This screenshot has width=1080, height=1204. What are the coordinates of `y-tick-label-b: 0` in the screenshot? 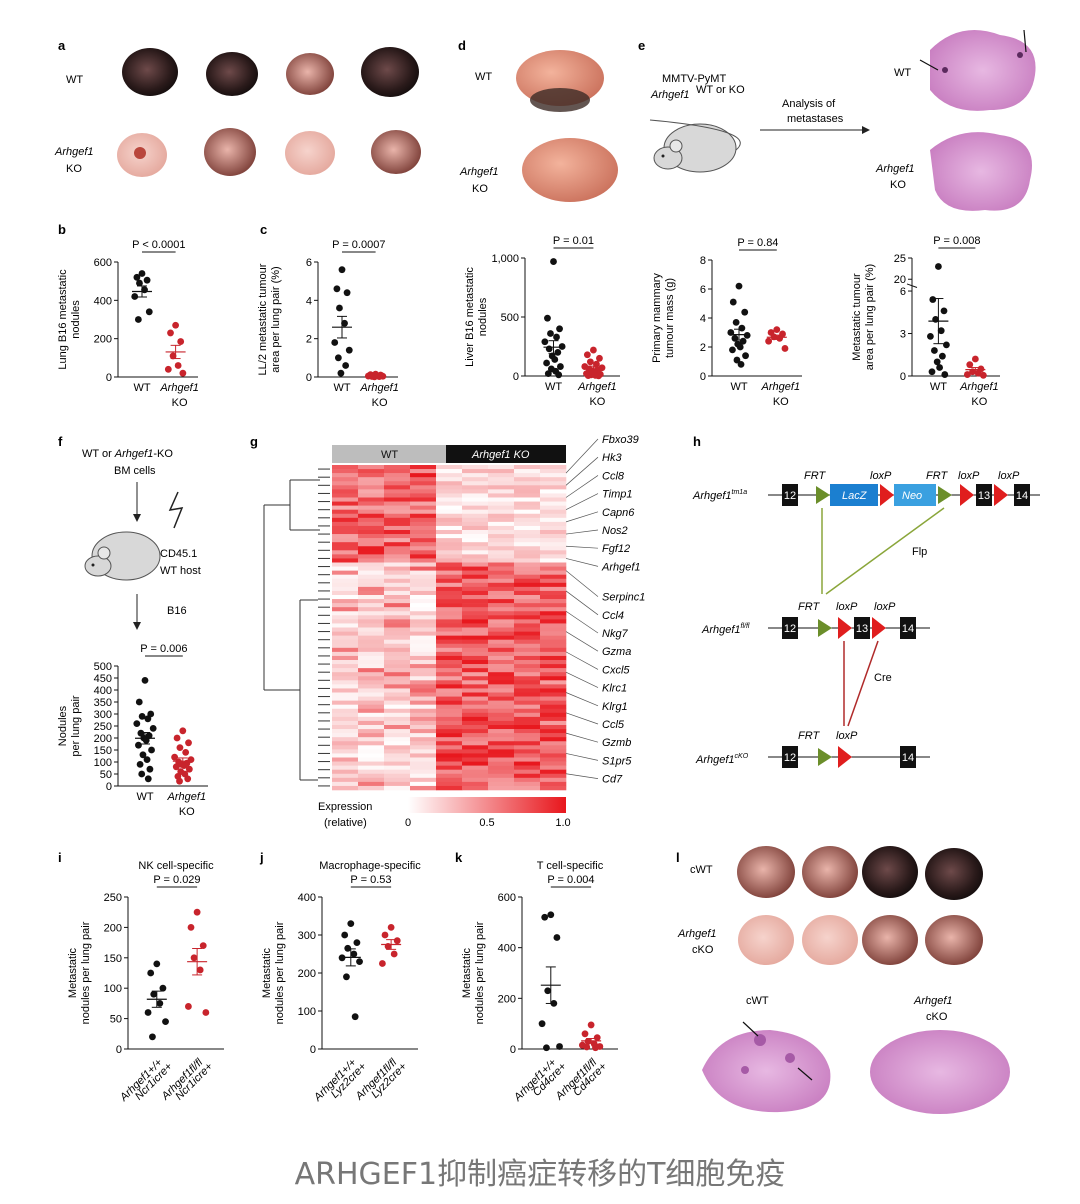 It's located at (109, 378).